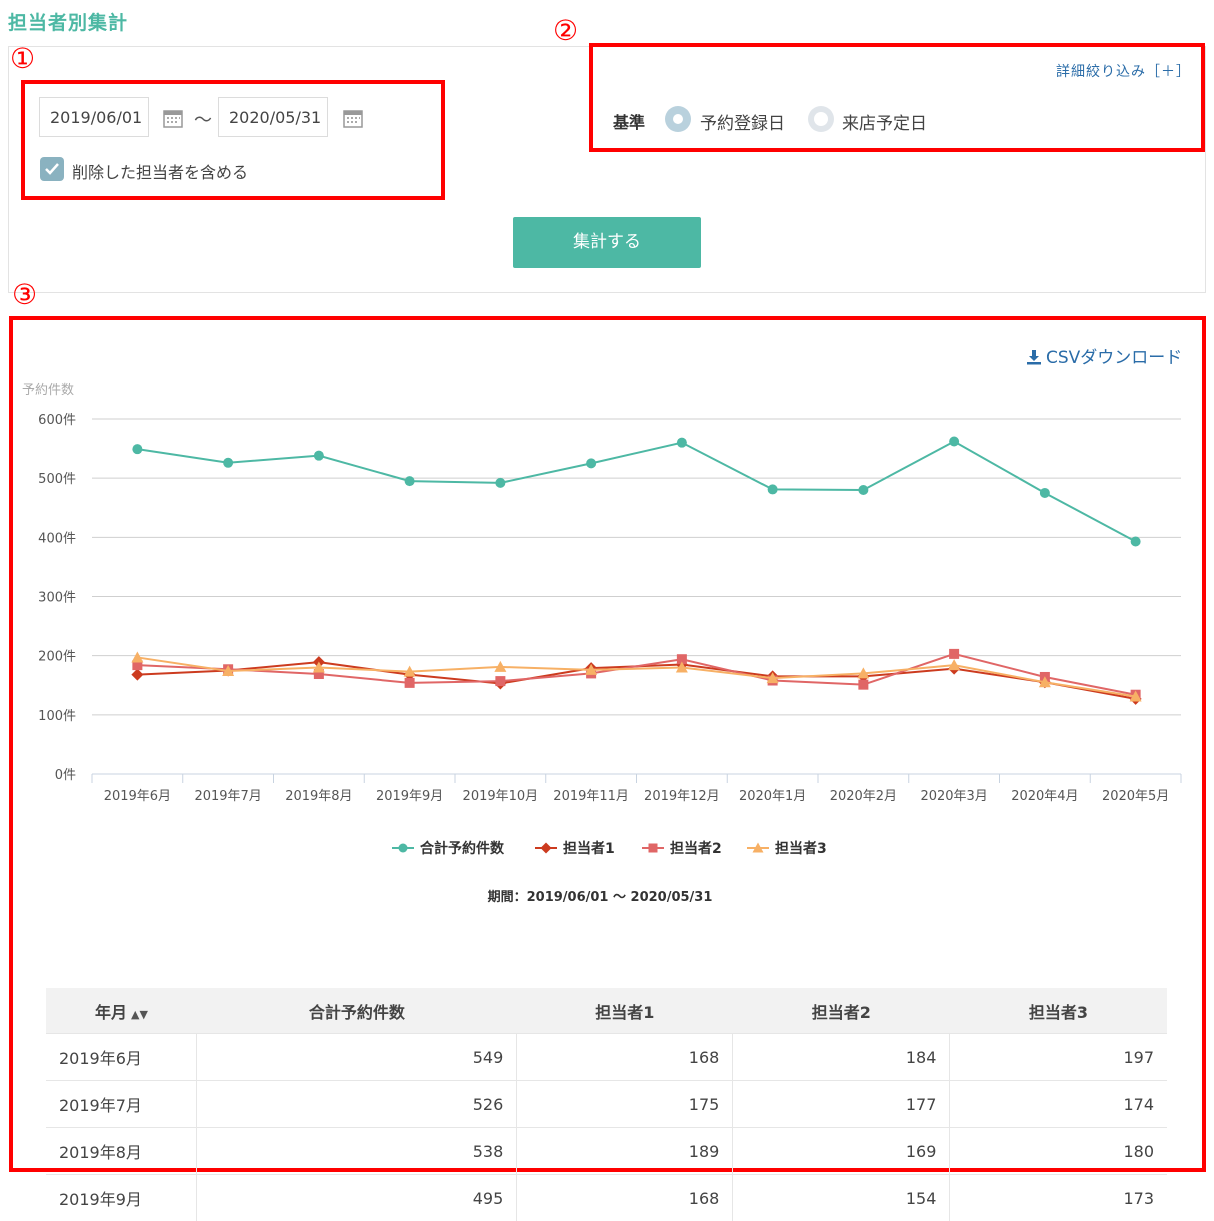 This screenshot has height=1221, width=1214. What do you see at coordinates (1034, 357) in the screenshot?
I see `download-icon` at bounding box center [1034, 357].